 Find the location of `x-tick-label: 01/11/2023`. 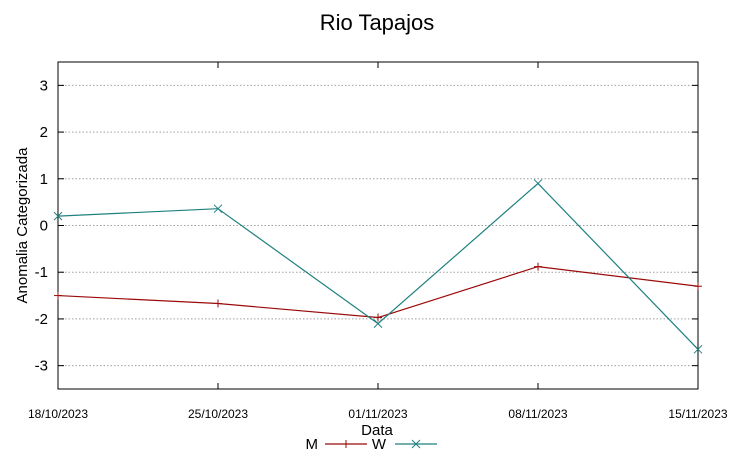

x-tick-label: 01/11/2023 is located at coordinates (377, 414).